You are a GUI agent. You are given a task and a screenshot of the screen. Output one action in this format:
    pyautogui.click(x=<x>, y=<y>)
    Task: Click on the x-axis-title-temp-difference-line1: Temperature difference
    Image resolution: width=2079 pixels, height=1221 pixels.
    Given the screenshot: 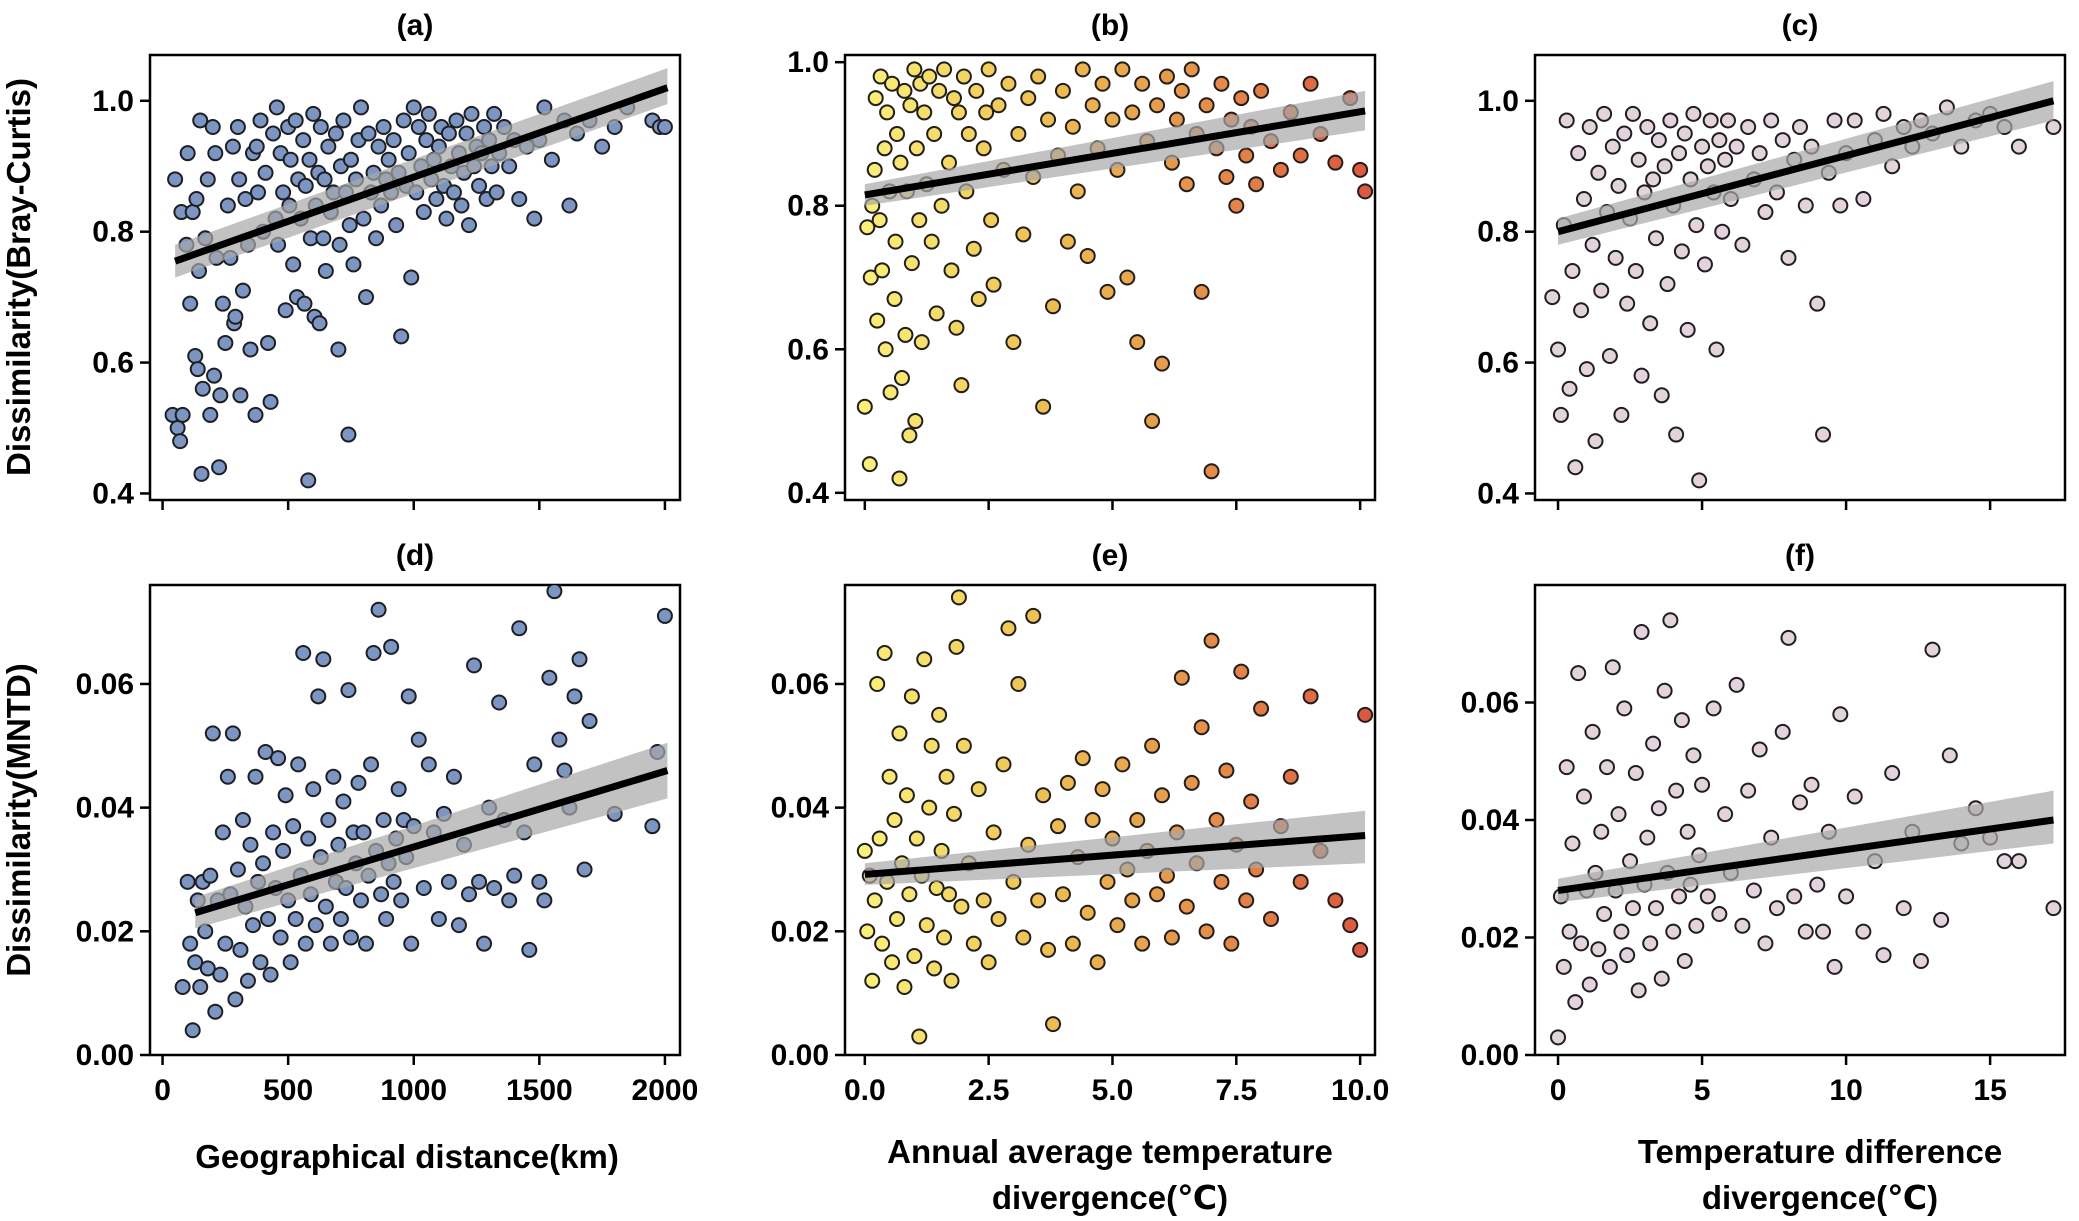 What is the action you would take?
    pyautogui.click(x=1820, y=1151)
    